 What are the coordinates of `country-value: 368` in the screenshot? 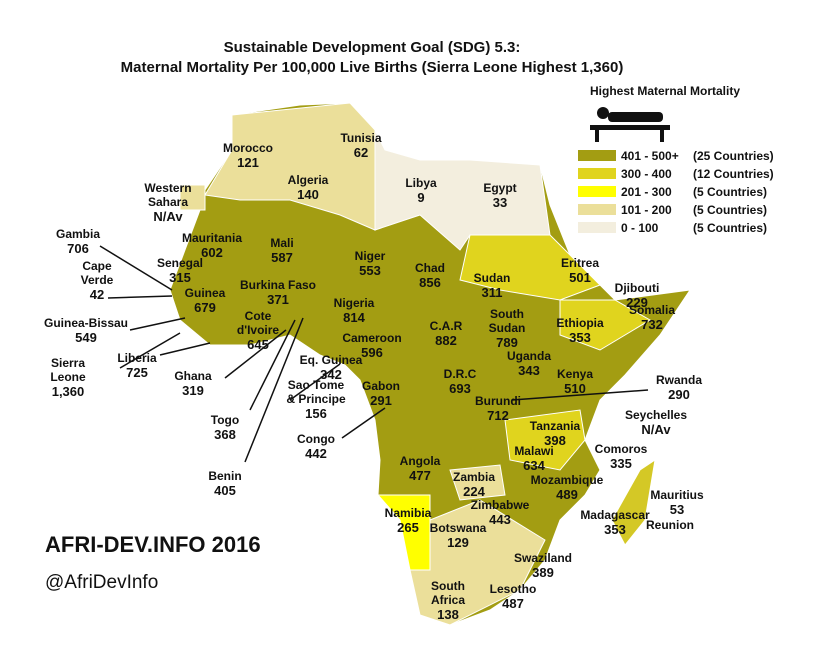 It's located at (225, 434).